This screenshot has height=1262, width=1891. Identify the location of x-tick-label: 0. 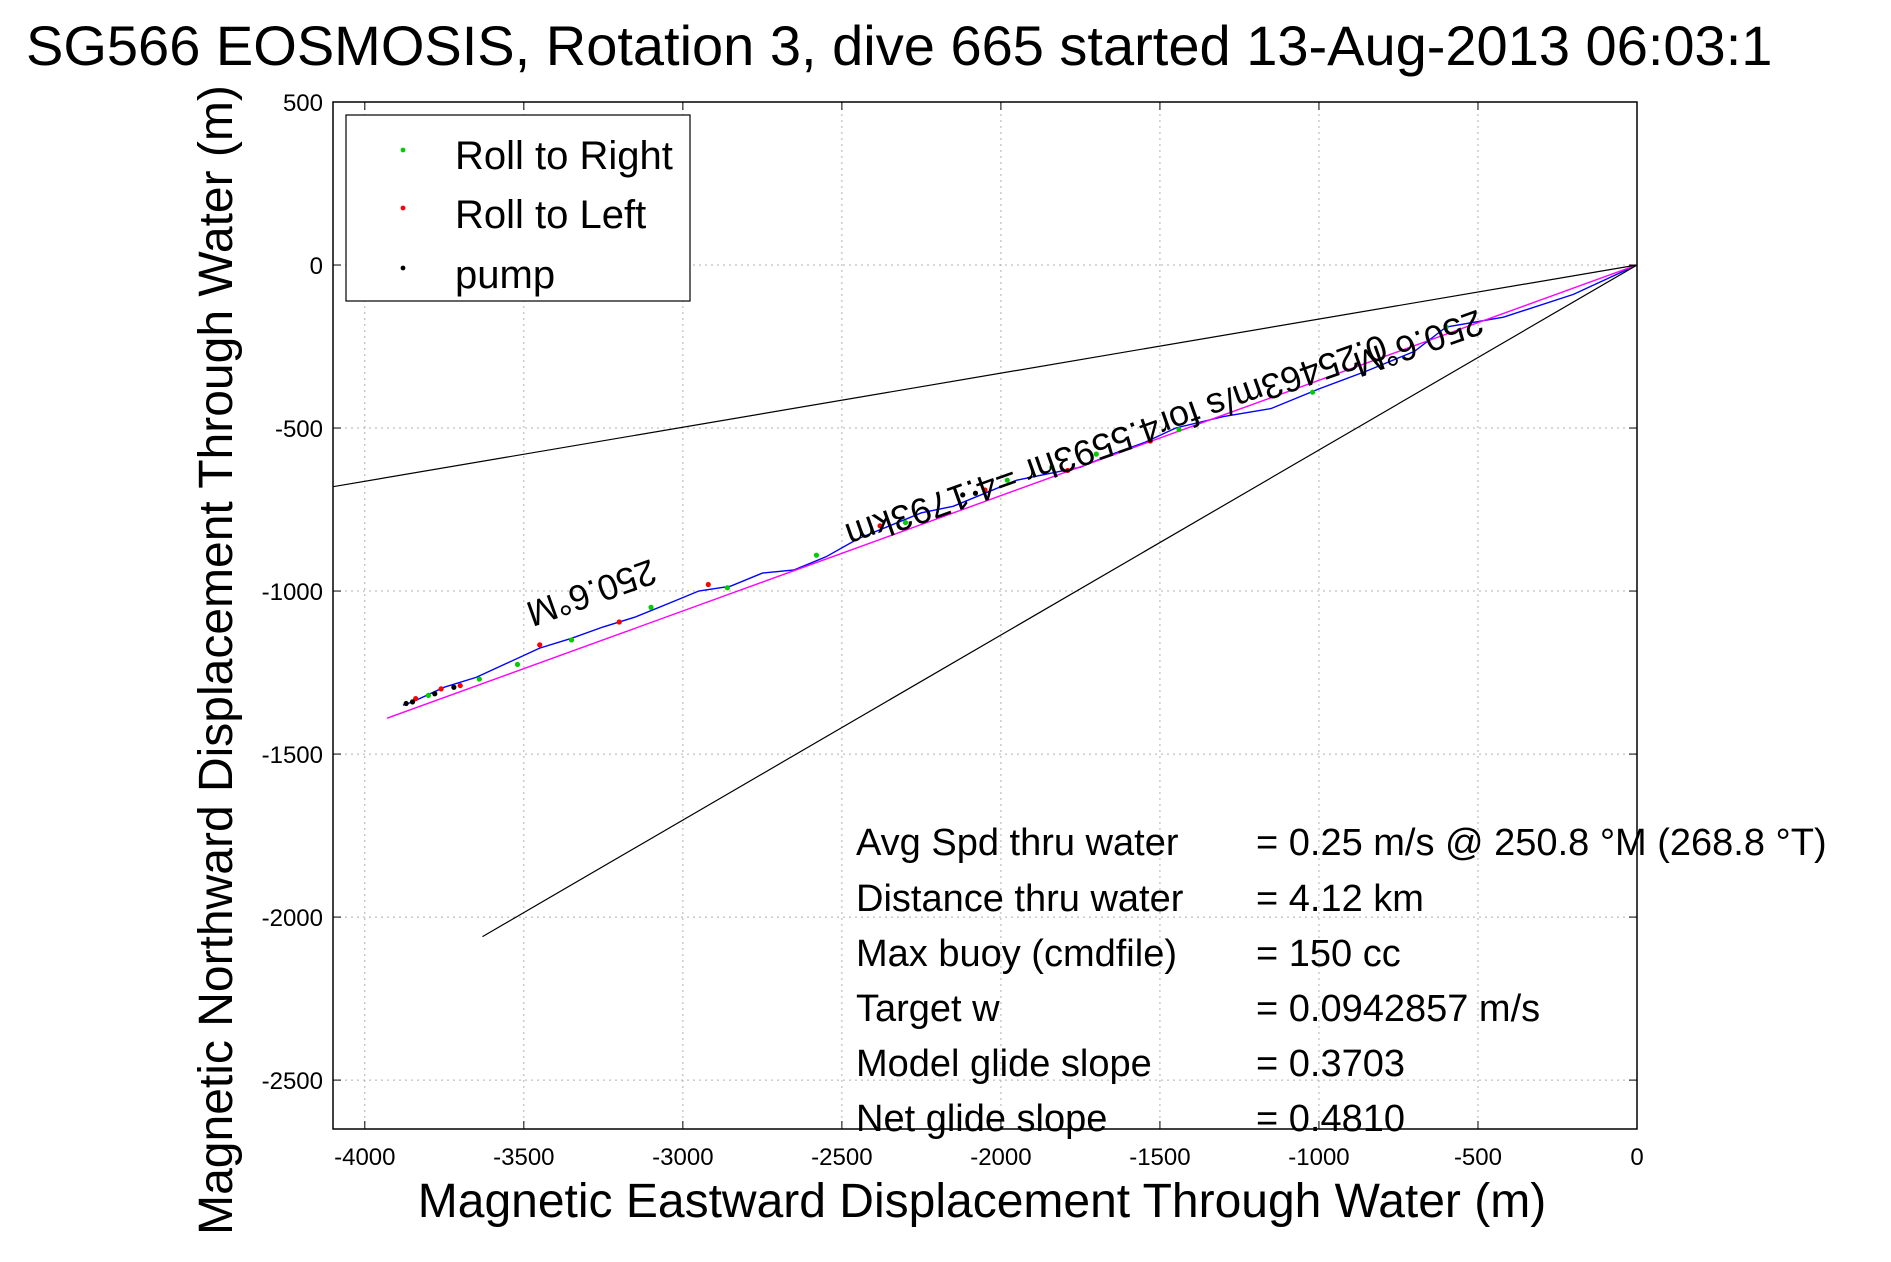
(1636, 1157).